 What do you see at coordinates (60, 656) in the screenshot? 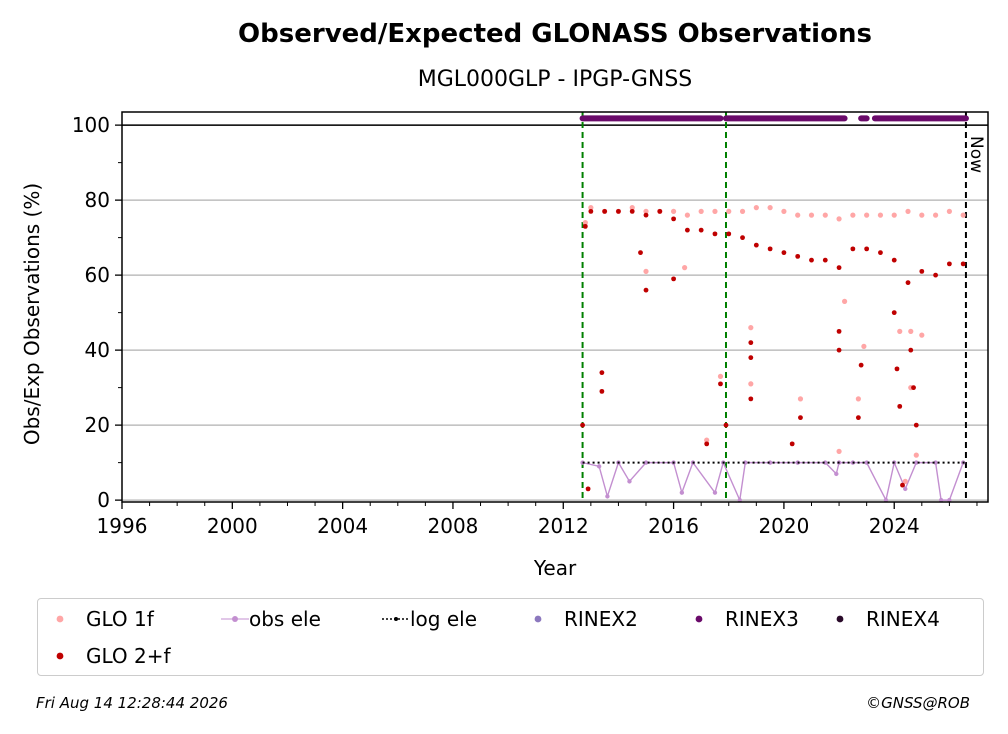
I see `legend-marker-glo-2f` at bounding box center [60, 656].